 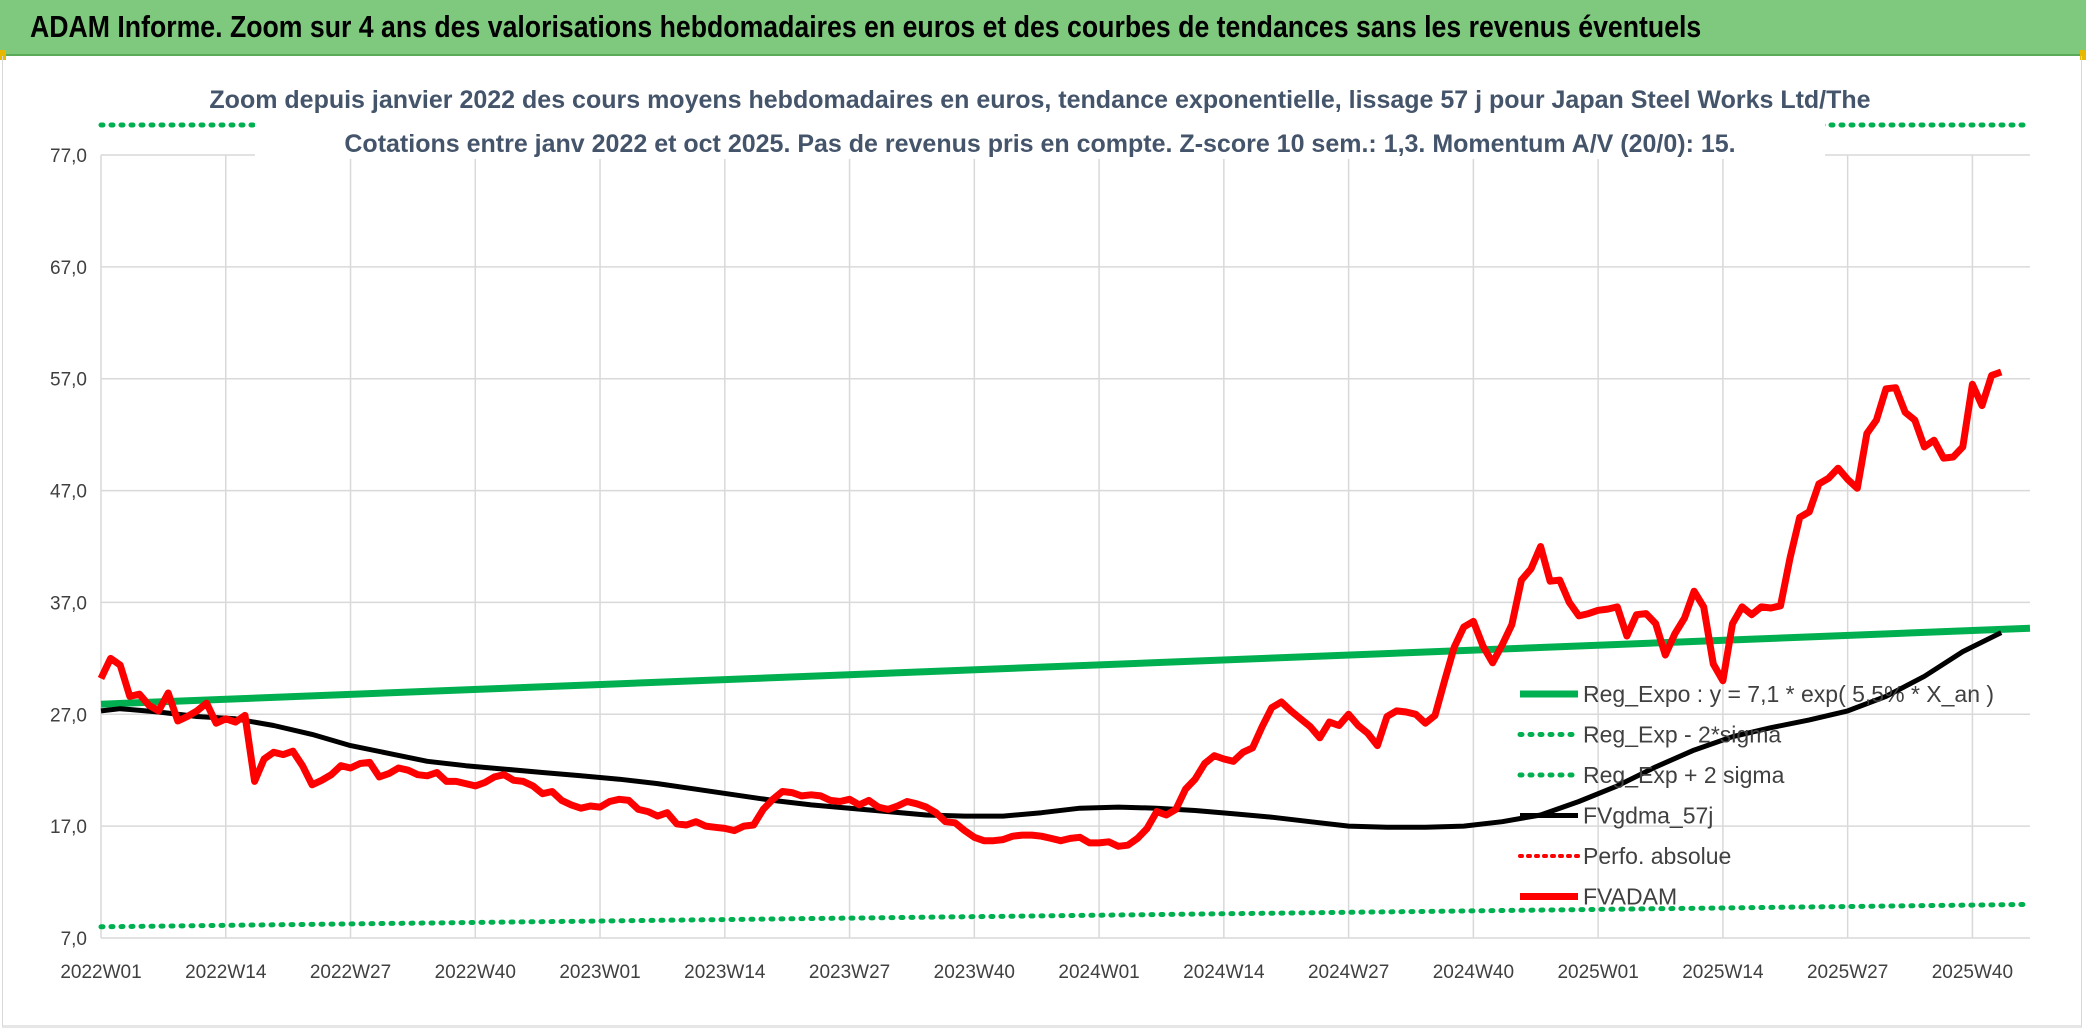 What do you see at coordinates (1098, 972) in the screenshot?
I see `x-tick-label: 2024W01` at bounding box center [1098, 972].